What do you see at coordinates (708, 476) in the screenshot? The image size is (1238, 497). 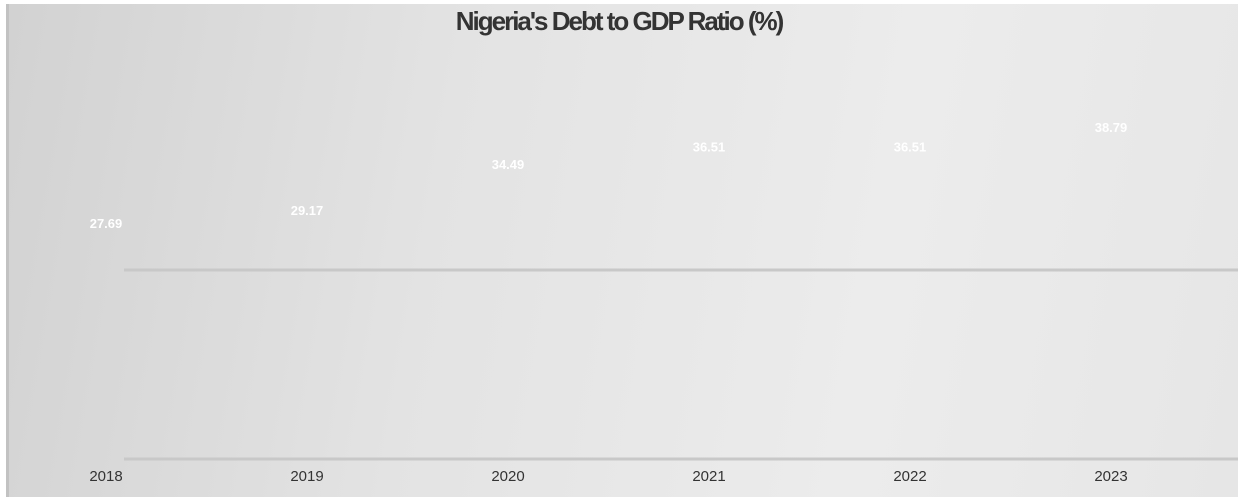 I see `x-tick-label-2021: 2021` at bounding box center [708, 476].